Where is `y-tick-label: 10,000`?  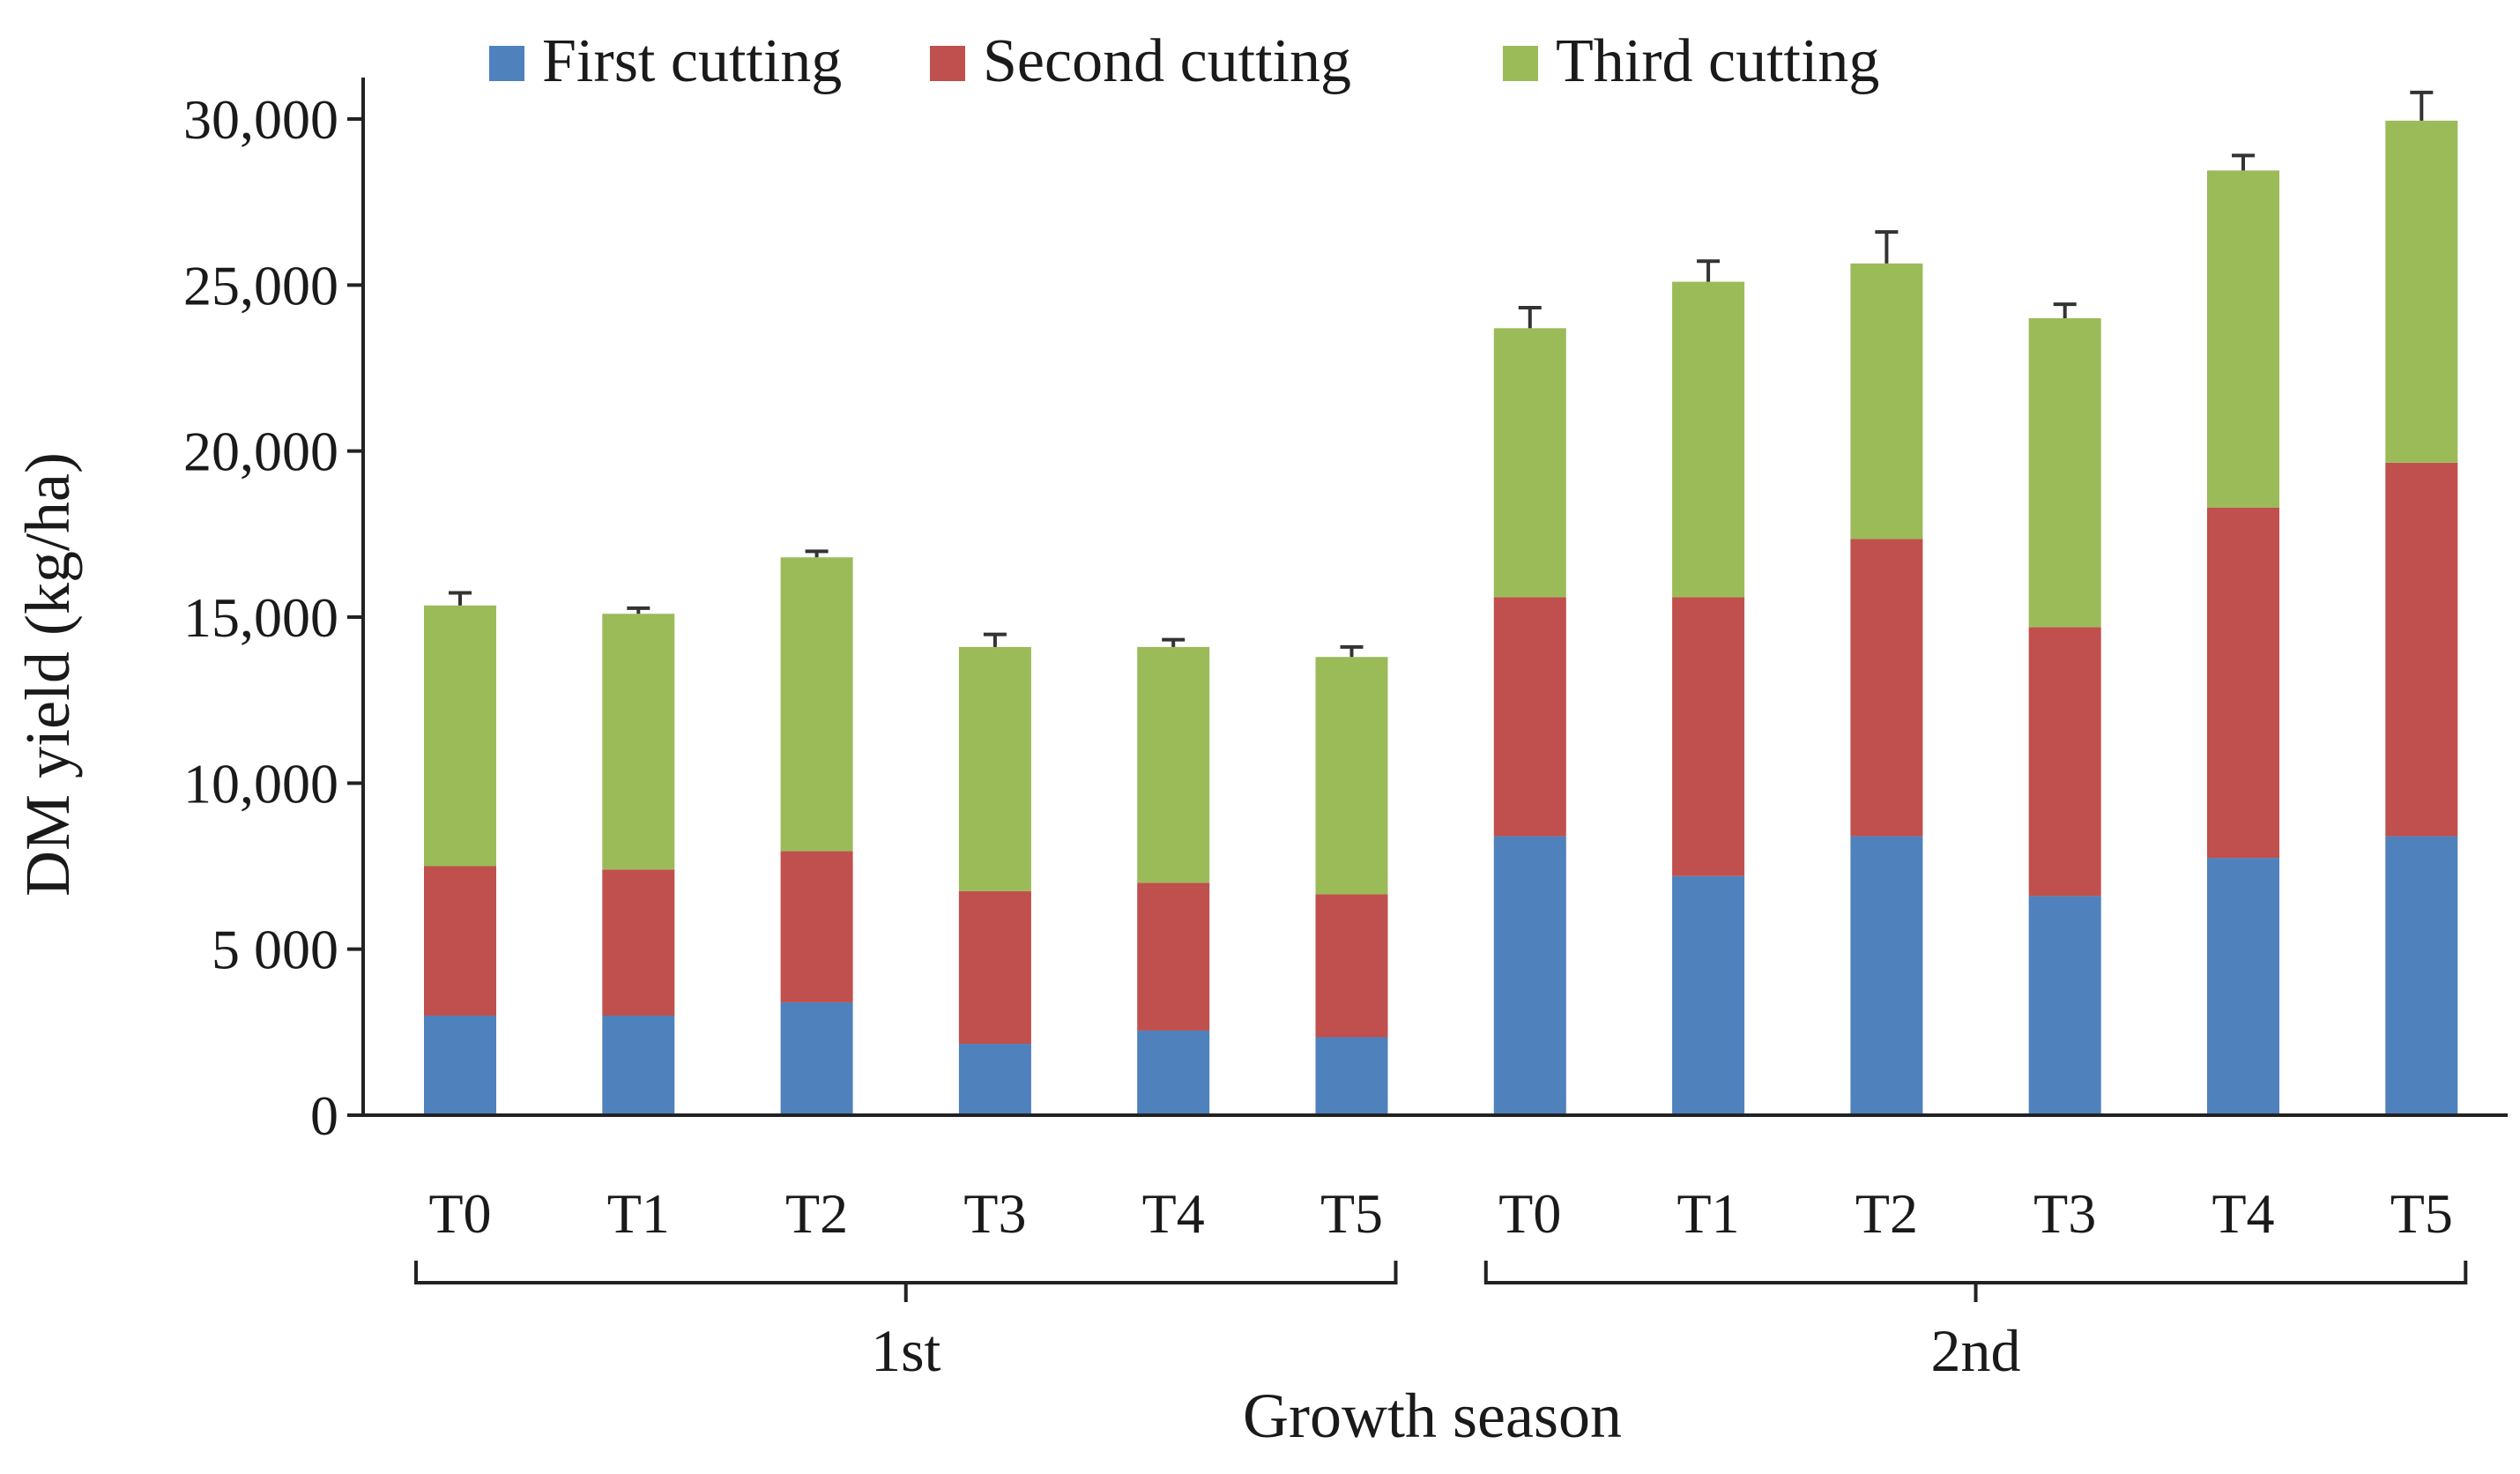
y-tick-label: 10,000 is located at coordinates (260, 783).